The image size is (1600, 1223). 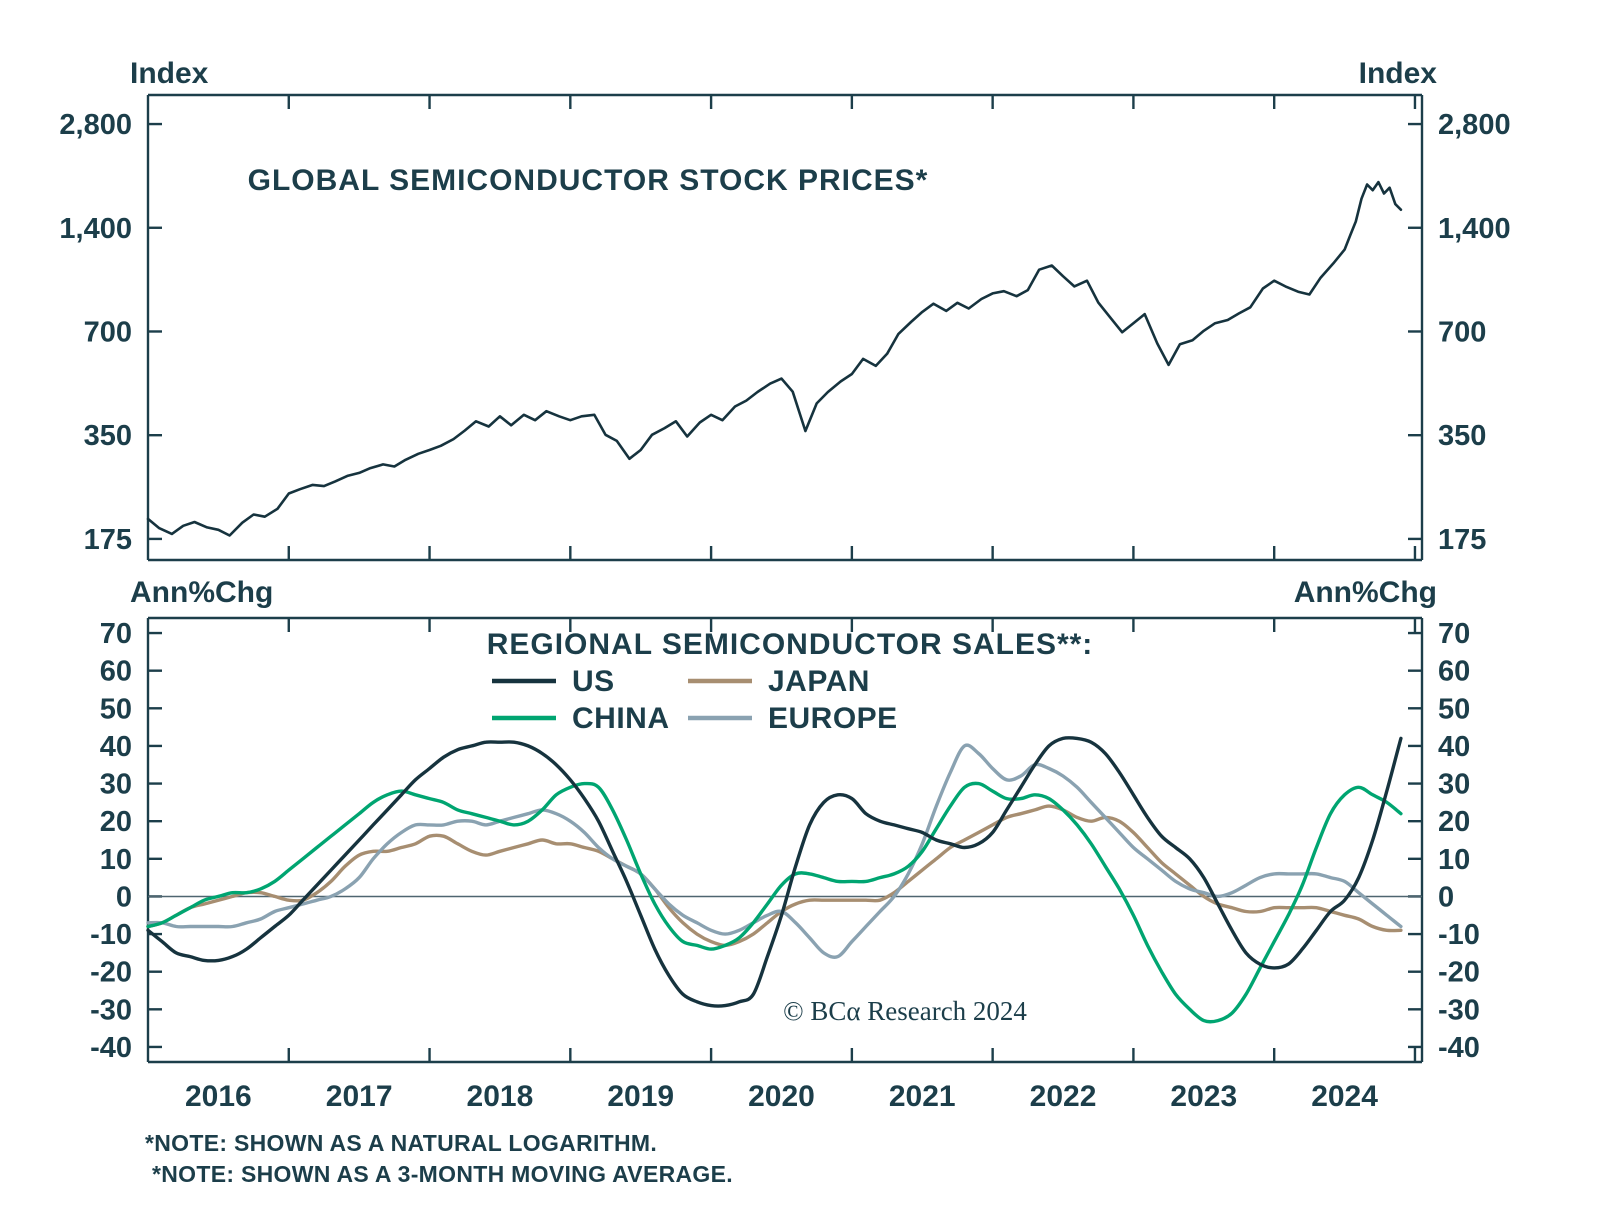 I want to click on y-tick-label-left: 175, so click(x=108, y=540).